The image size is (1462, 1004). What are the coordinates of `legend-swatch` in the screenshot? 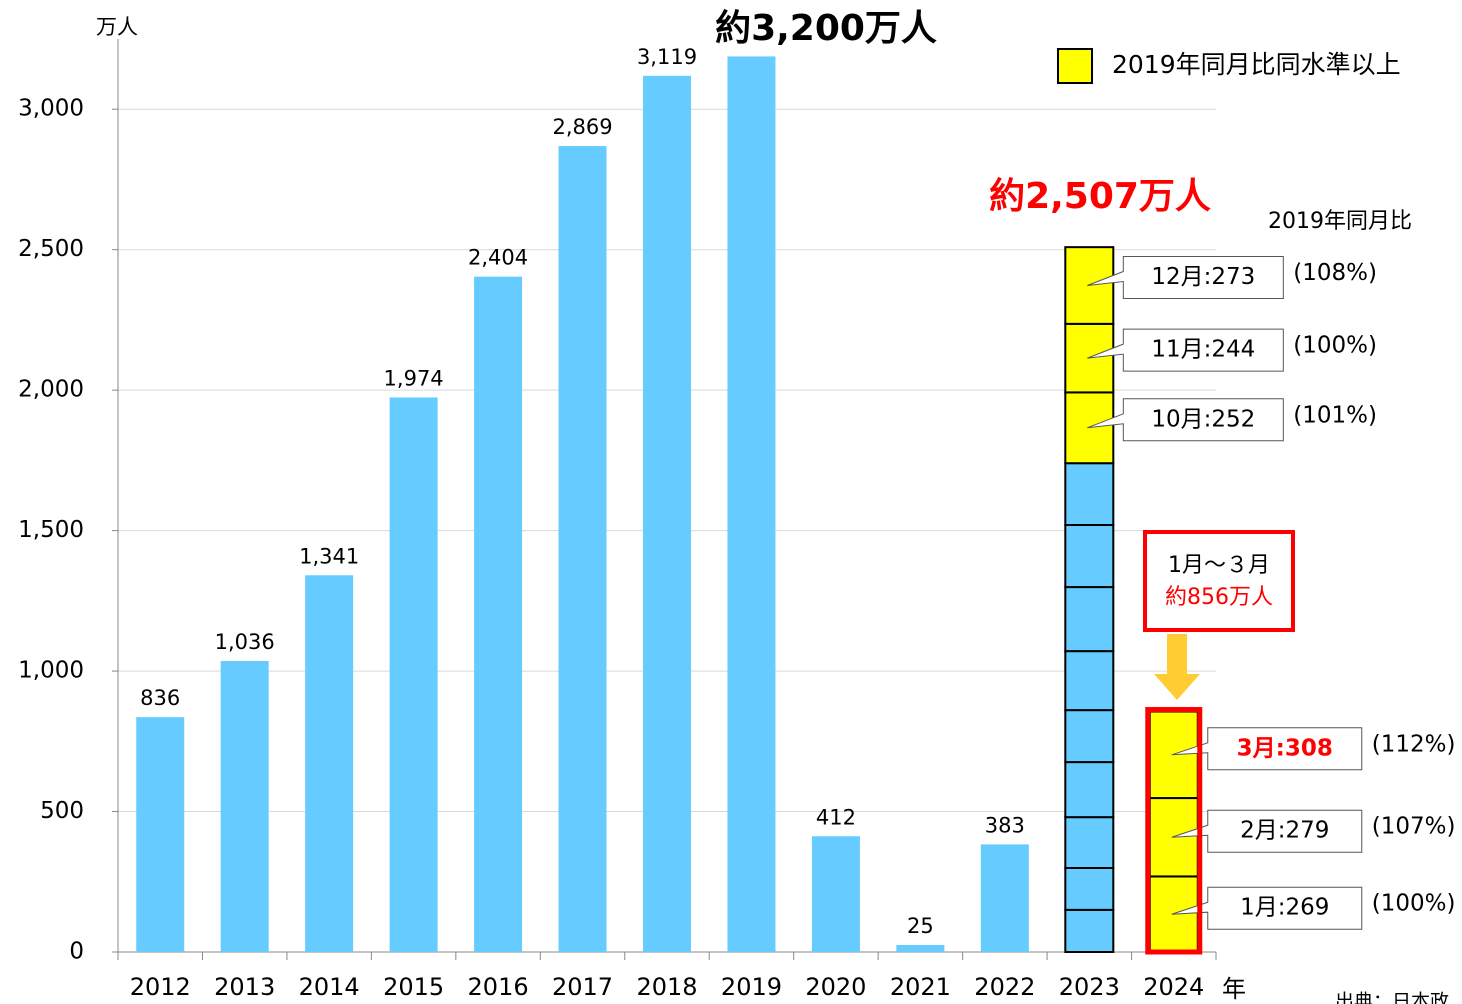 It's located at (1075, 66).